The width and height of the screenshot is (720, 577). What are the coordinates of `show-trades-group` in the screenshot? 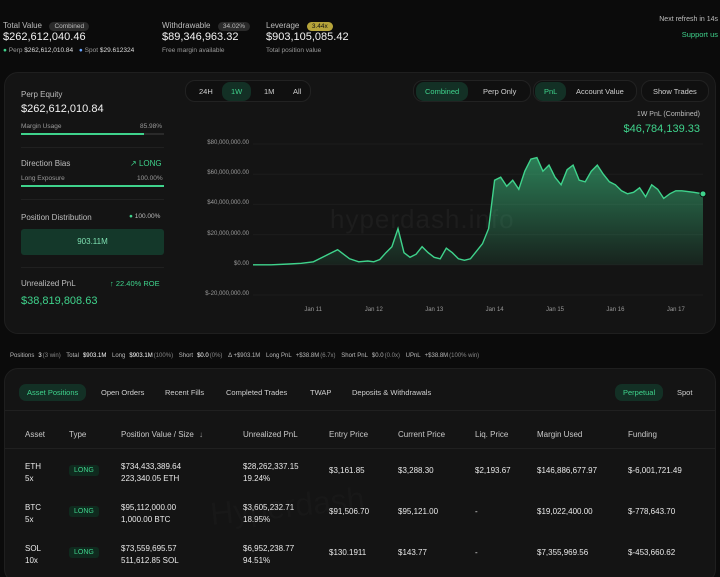 It's located at (675, 91).